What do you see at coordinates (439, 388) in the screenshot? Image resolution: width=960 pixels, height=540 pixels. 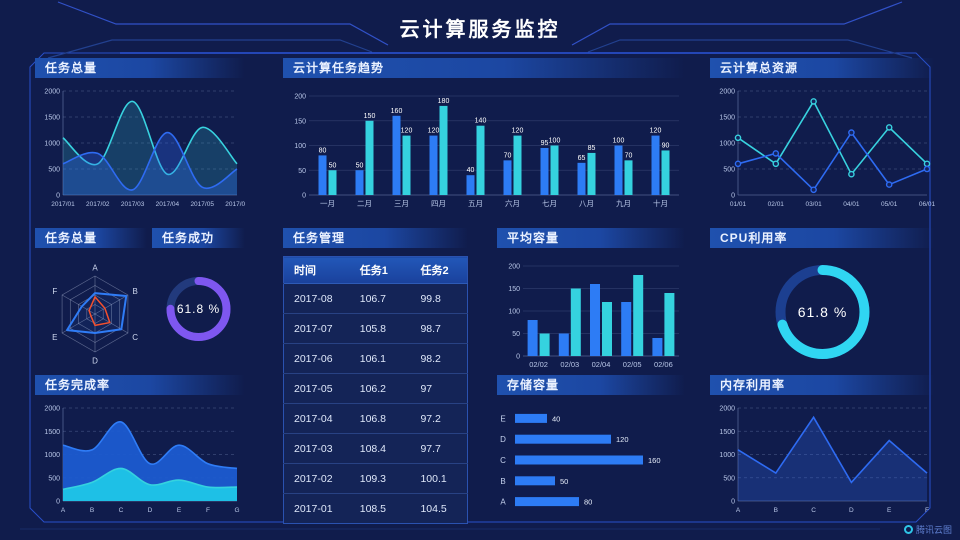 I see `cell: 97` at bounding box center [439, 388].